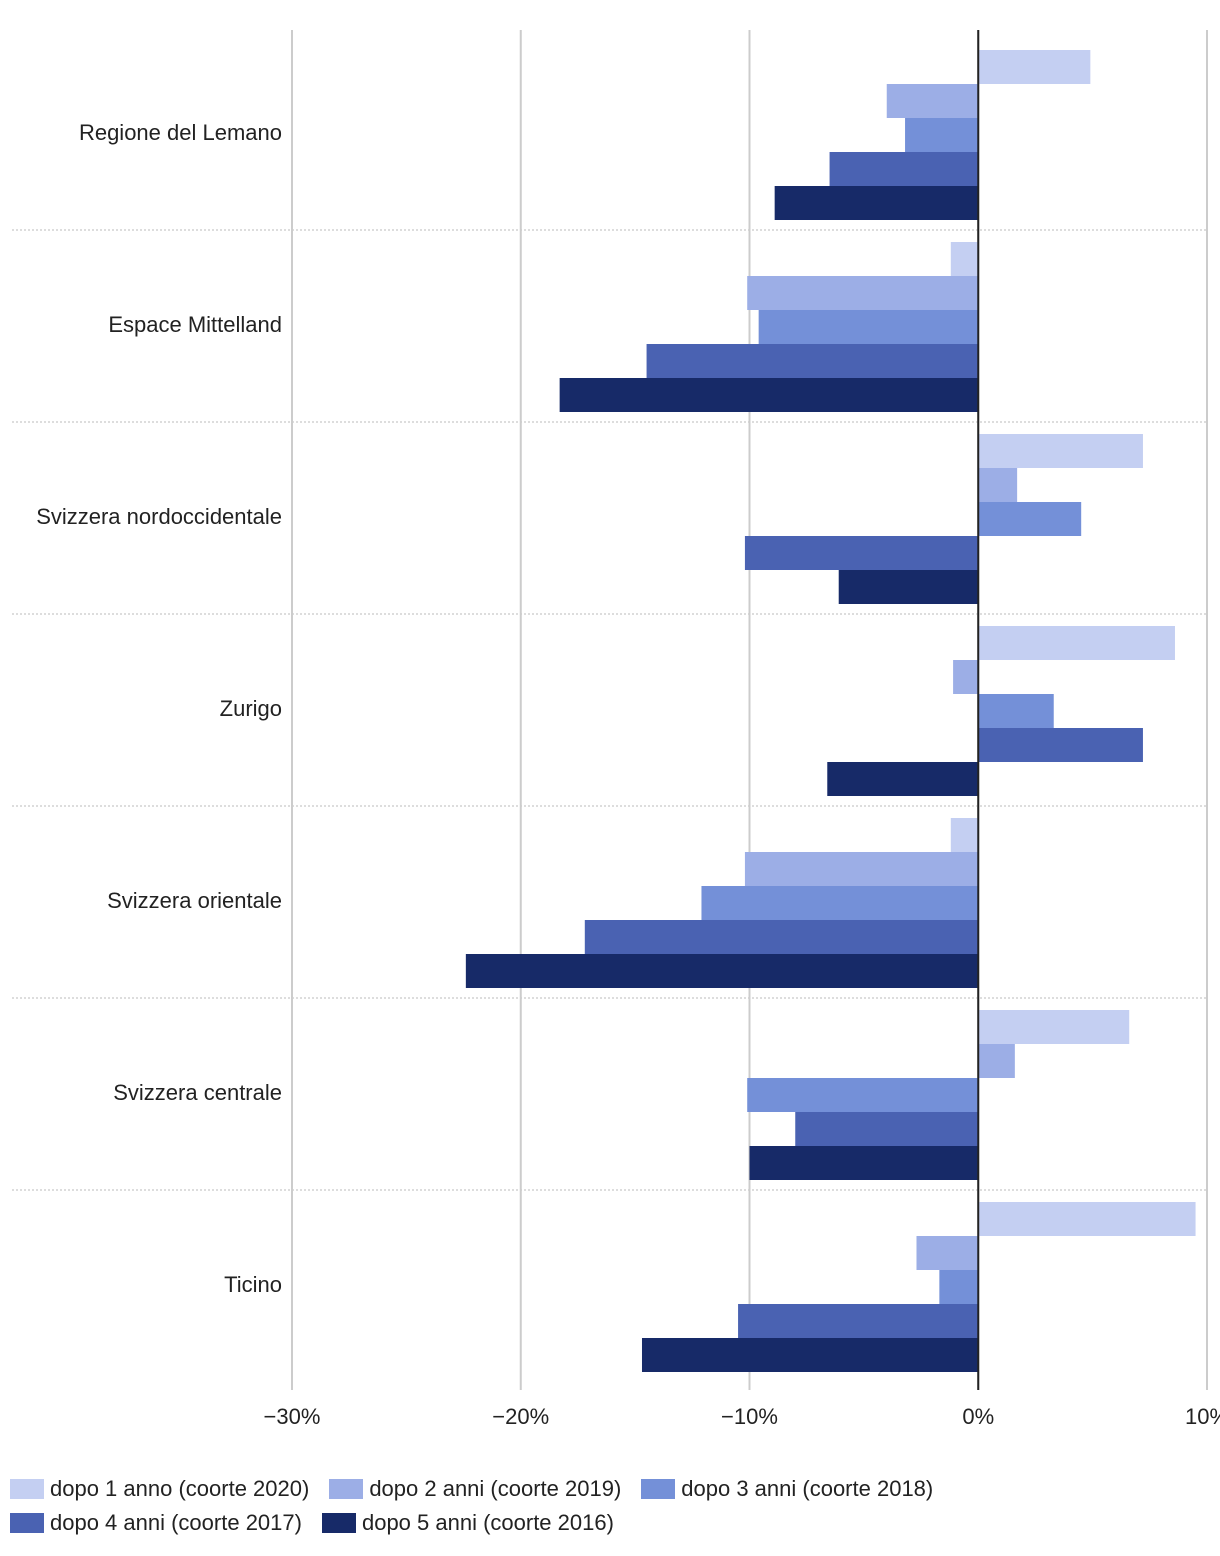 This screenshot has height=1556, width=1220. Describe the element at coordinates (195, 324) in the screenshot. I see `y-tick-label: Espace Mittelland` at that location.